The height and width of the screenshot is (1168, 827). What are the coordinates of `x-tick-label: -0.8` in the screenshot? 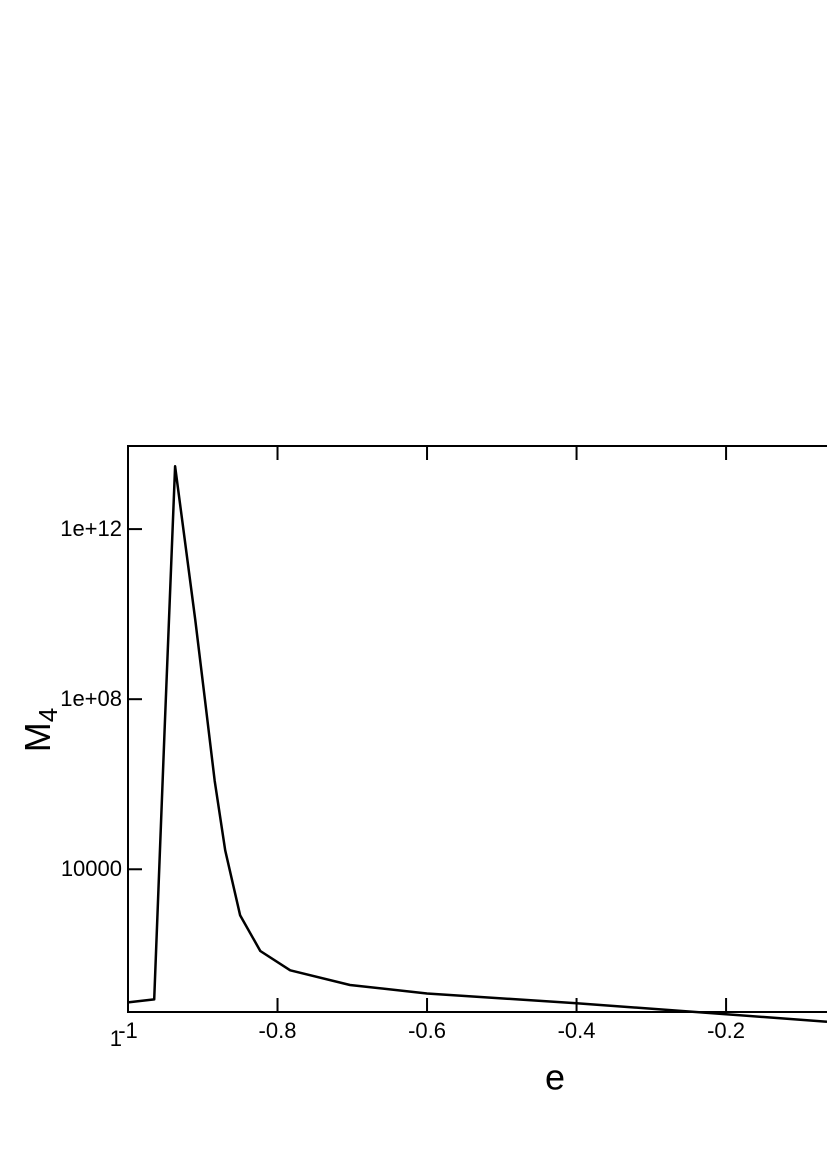 It's located at (278, 1030).